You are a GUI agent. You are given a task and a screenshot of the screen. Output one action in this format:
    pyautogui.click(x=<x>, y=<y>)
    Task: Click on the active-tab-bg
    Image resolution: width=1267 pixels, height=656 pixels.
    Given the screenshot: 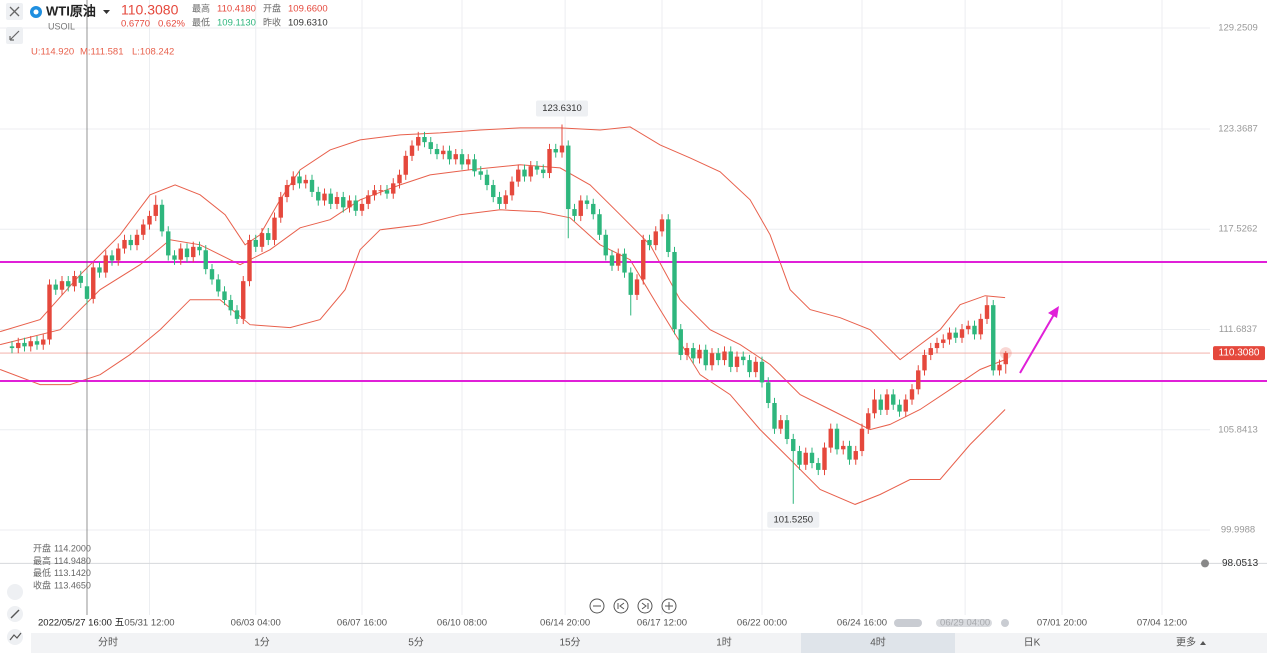 What is the action you would take?
    pyautogui.click(x=878, y=643)
    